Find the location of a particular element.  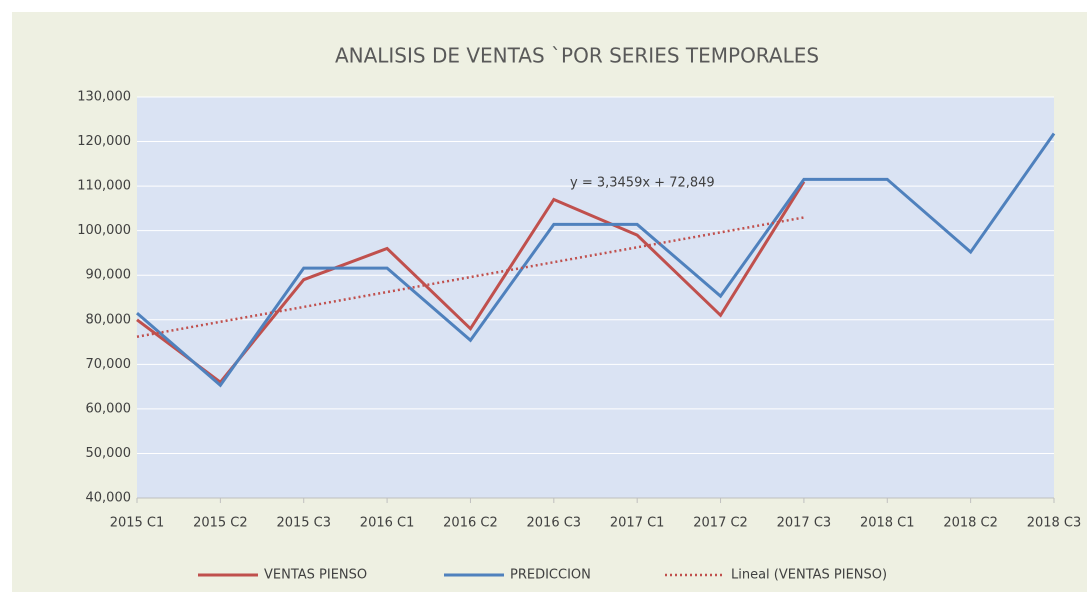

x-tick-label: 2015 C1 is located at coordinates (137, 523).